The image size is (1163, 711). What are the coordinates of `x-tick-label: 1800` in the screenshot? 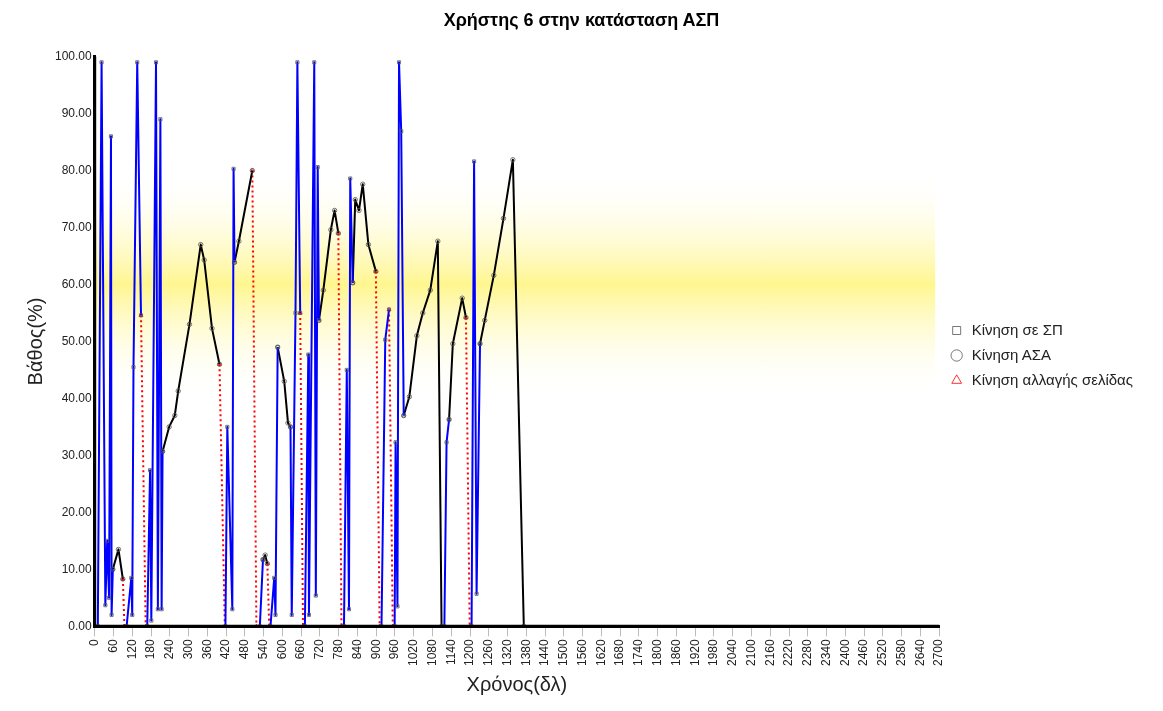 It's located at (656, 652).